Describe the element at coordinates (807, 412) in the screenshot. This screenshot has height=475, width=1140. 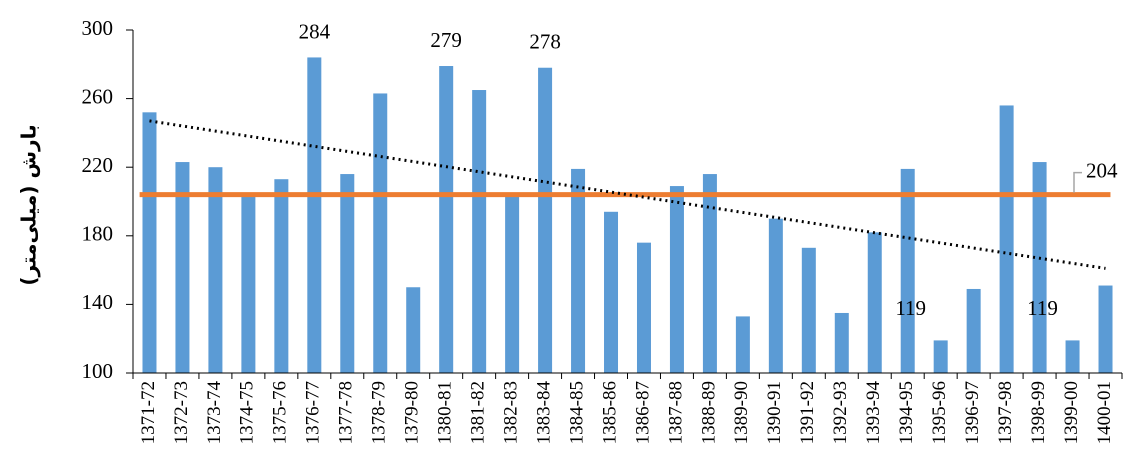
I see `x-tick-label: 1391-92` at that location.